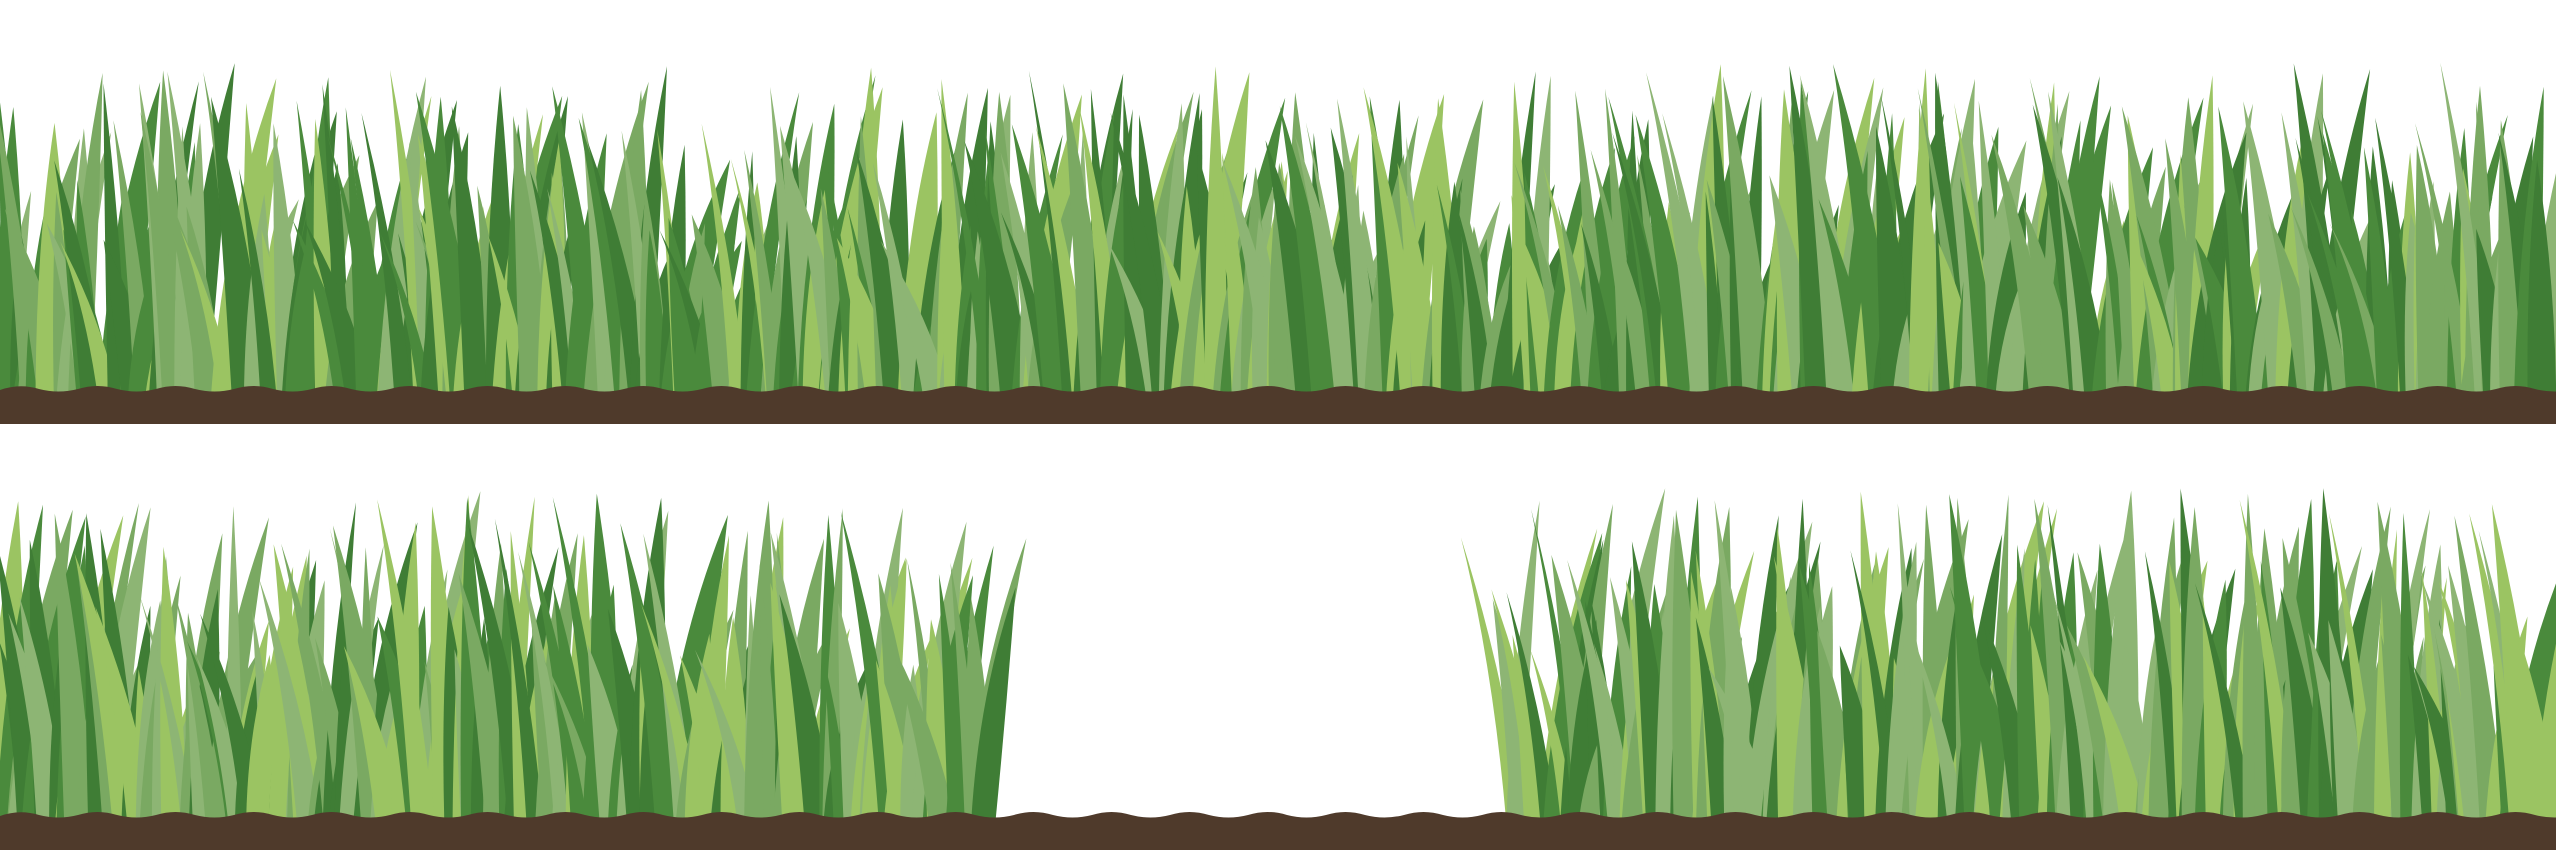 The width and height of the screenshot is (2556, 852). I want to click on bottom-soil-strip, so click(1278, 831).